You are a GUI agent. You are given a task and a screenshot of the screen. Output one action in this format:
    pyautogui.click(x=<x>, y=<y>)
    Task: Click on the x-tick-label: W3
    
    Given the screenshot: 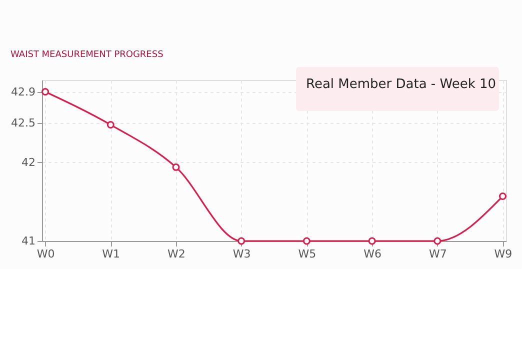 What is the action you would take?
    pyautogui.click(x=241, y=254)
    